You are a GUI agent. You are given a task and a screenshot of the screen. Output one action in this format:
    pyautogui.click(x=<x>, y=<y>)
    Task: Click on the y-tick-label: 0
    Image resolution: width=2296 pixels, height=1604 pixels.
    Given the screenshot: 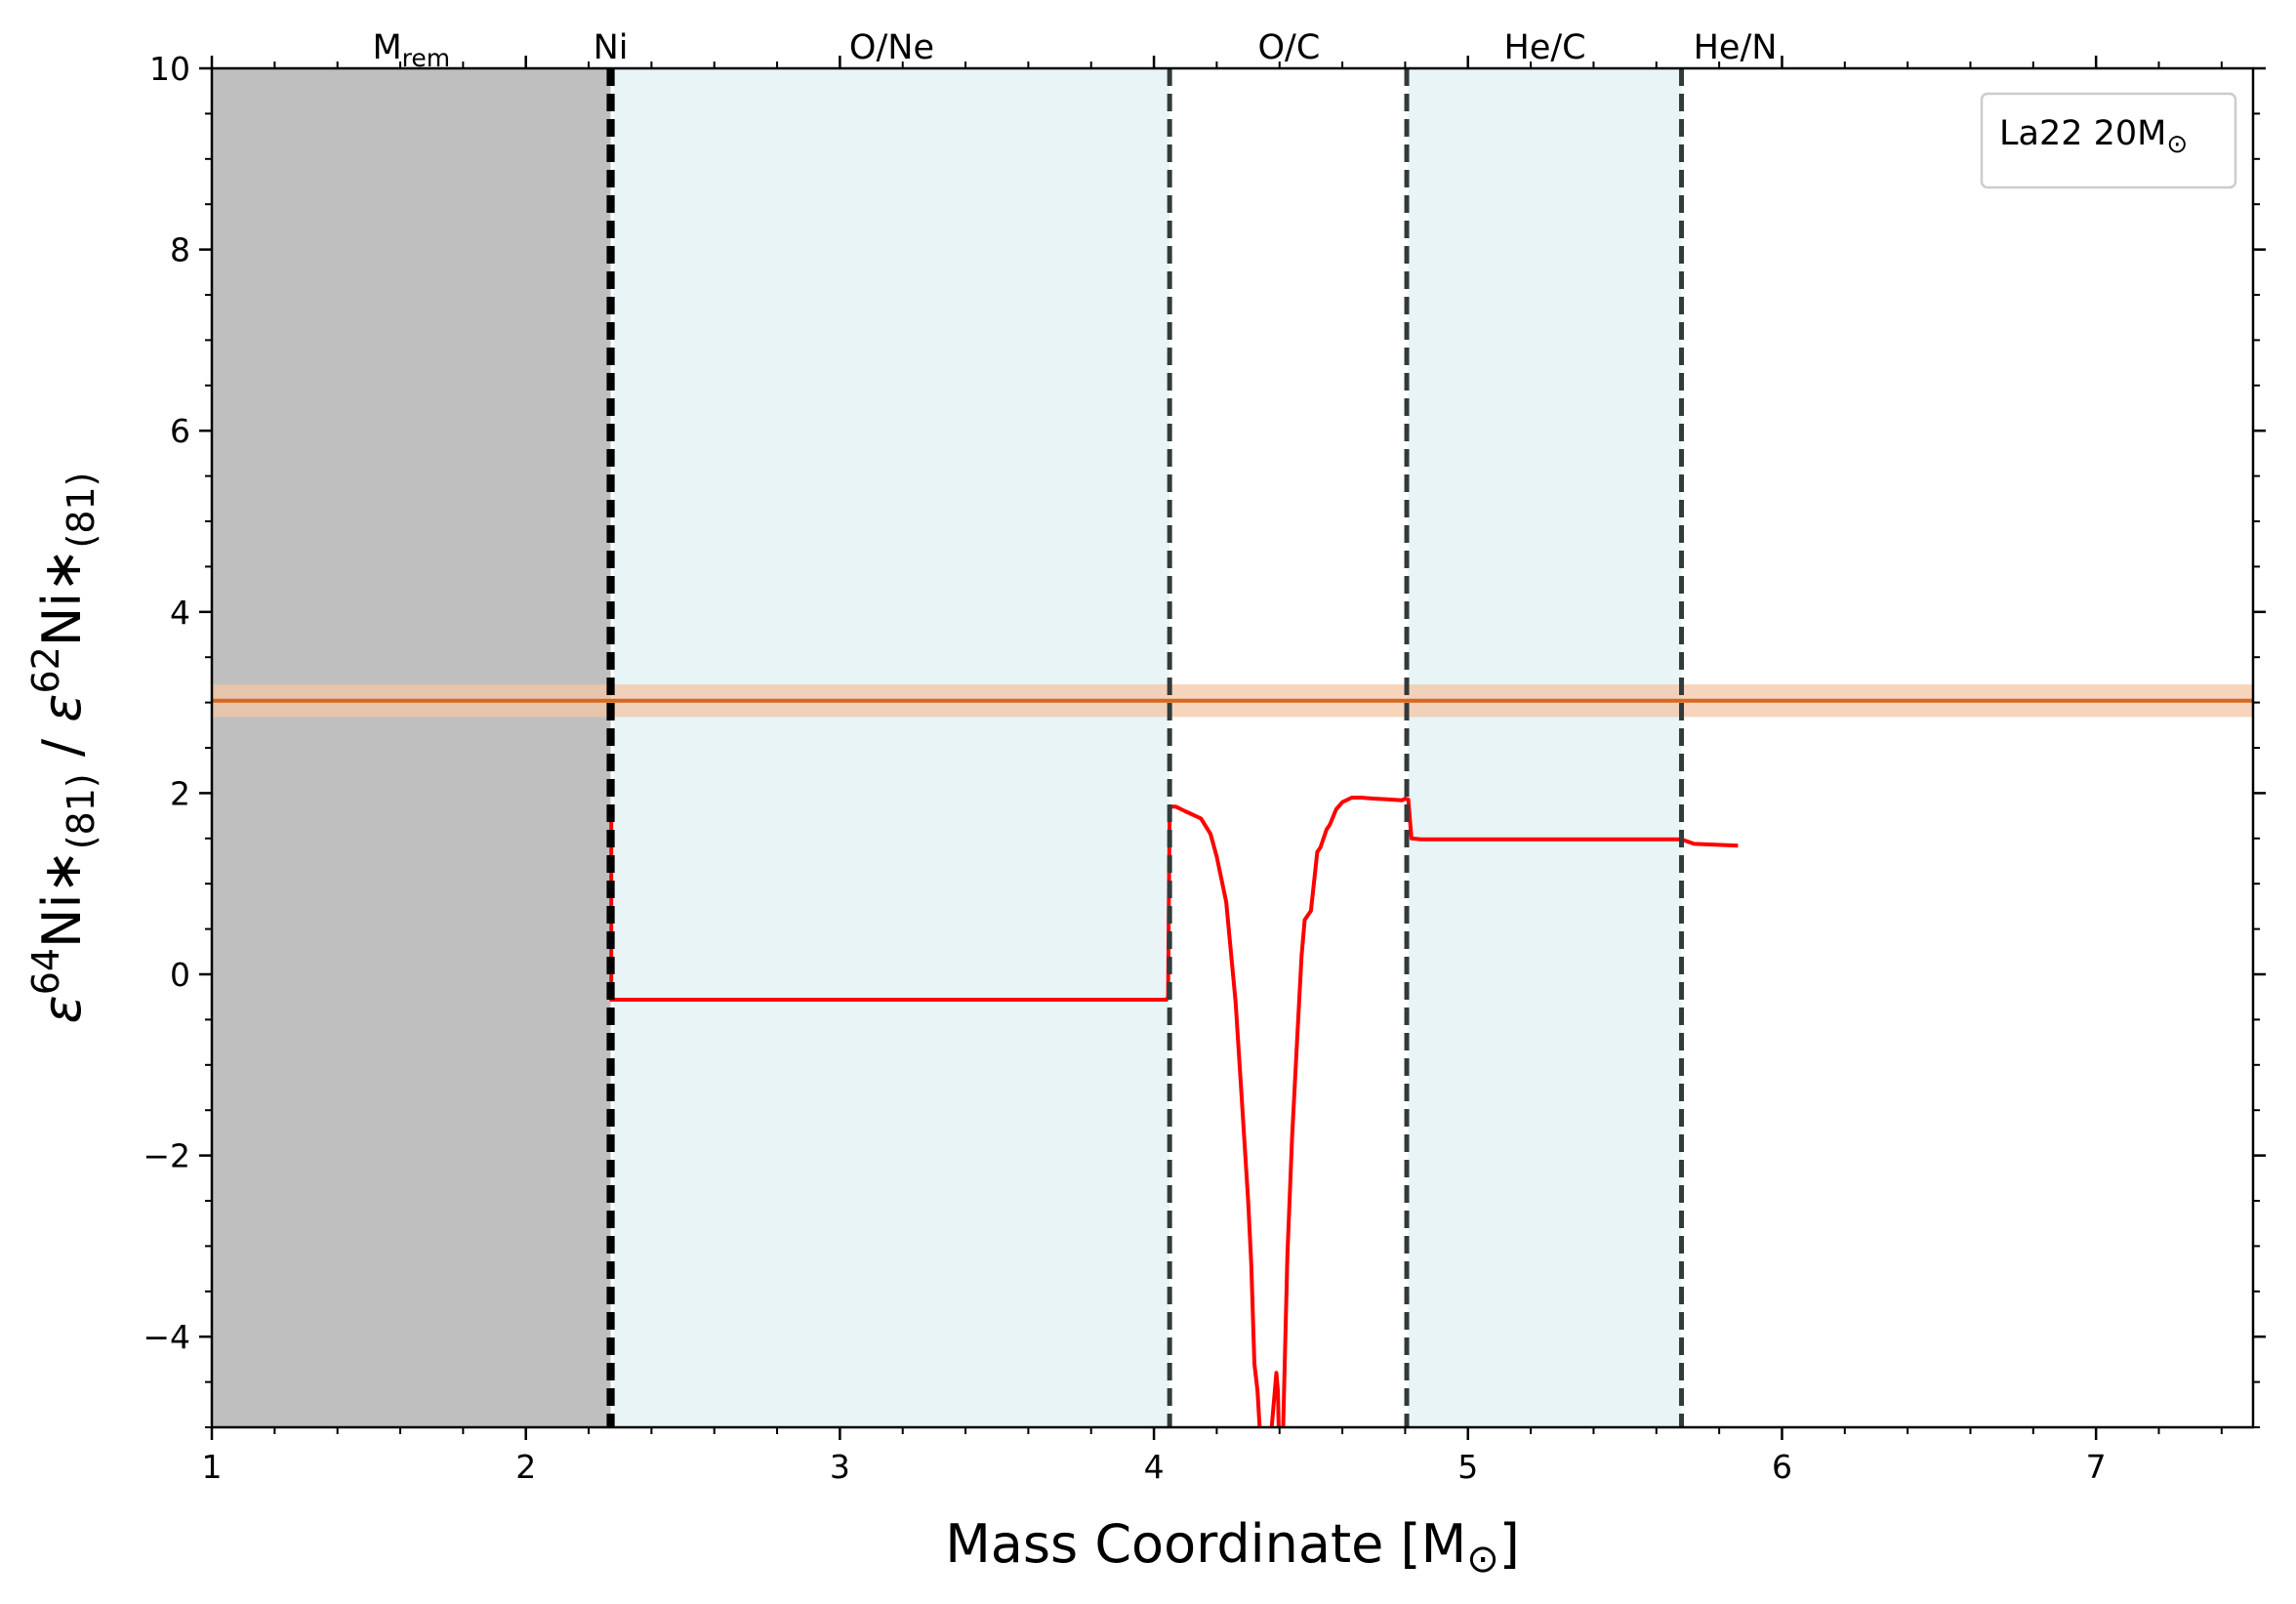 What is the action you would take?
    pyautogui.click(x=180, y=975)
    